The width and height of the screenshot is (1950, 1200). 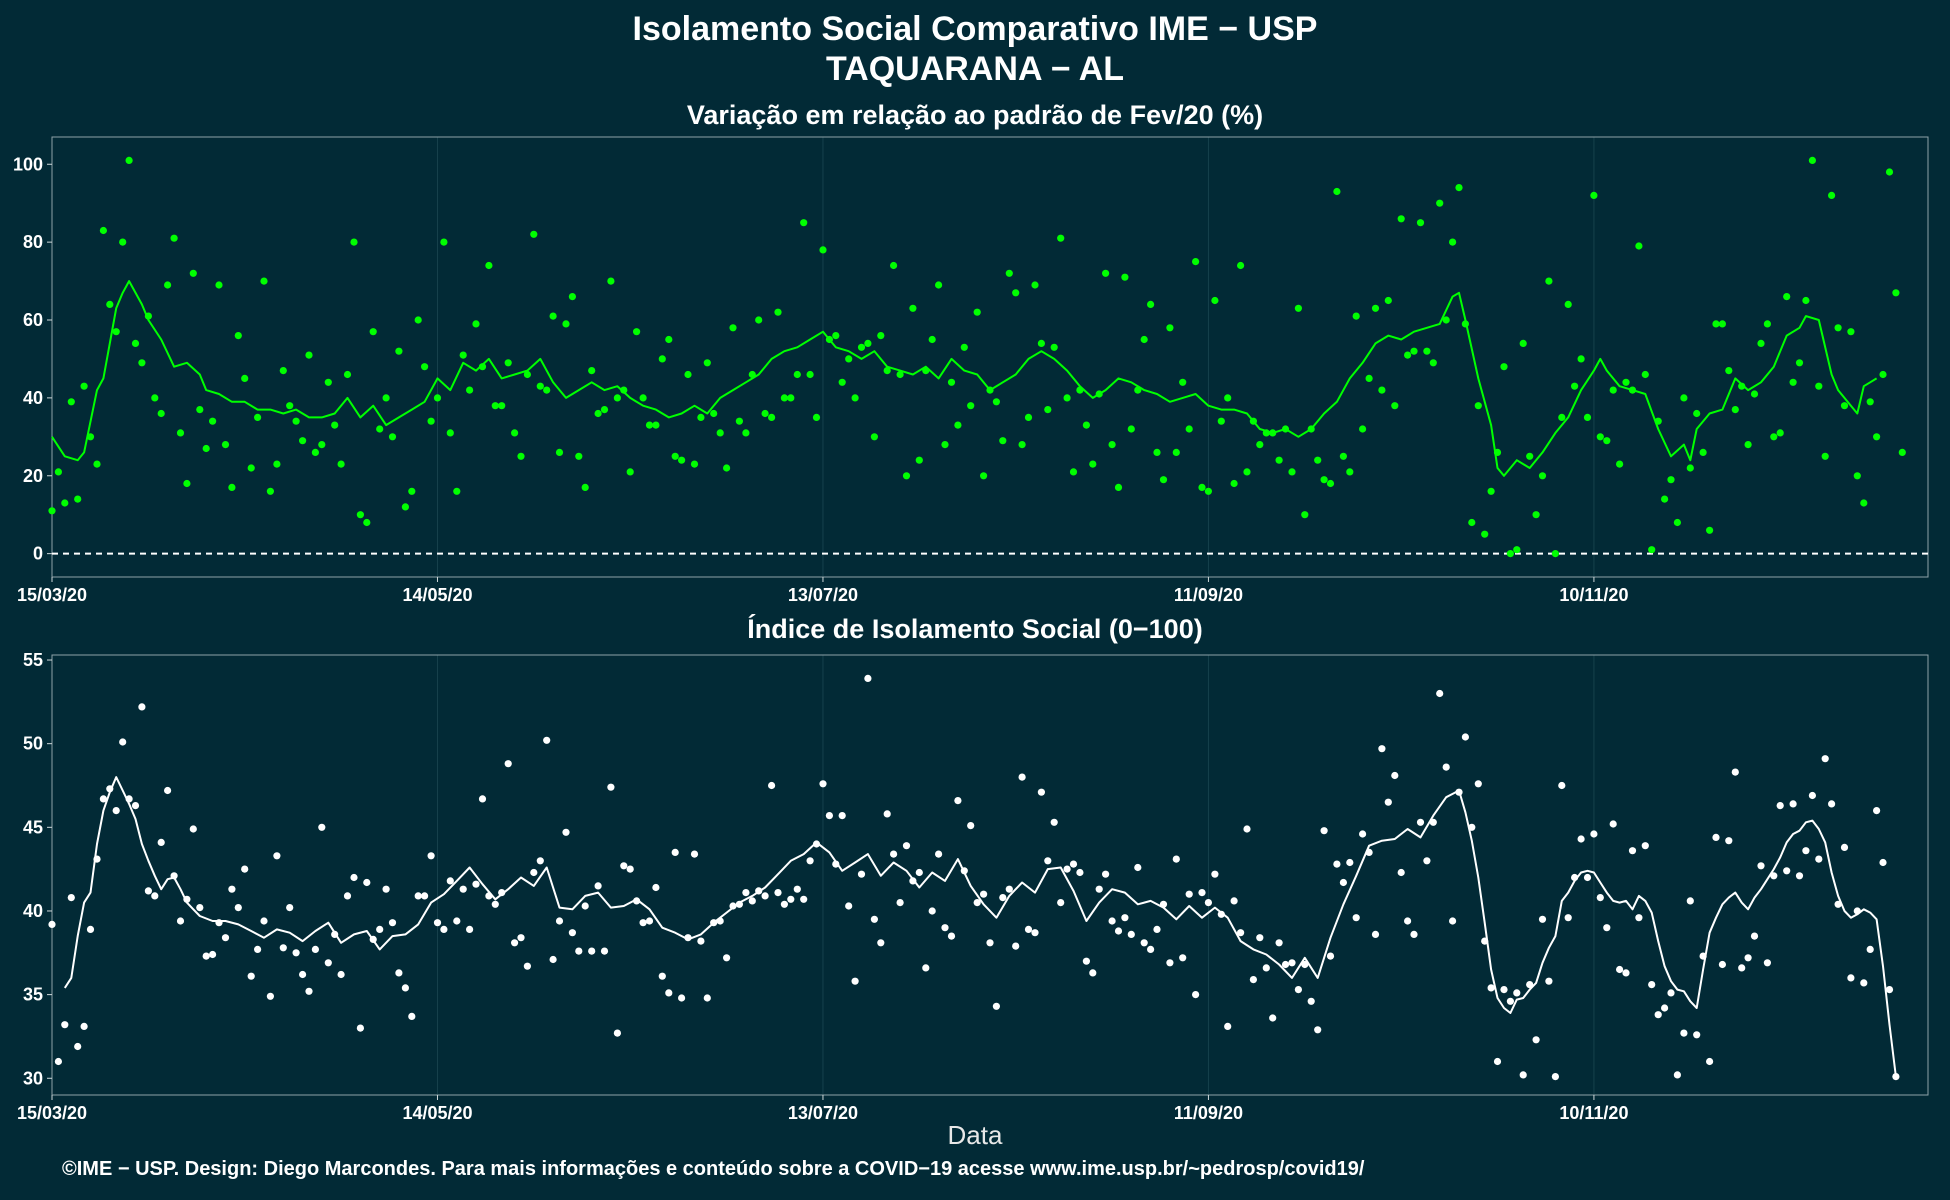 What do you see at coordinates (975, 1135) in the screenshot?
I see `x-axis-label: Data` at bounding box center [975, 1135].